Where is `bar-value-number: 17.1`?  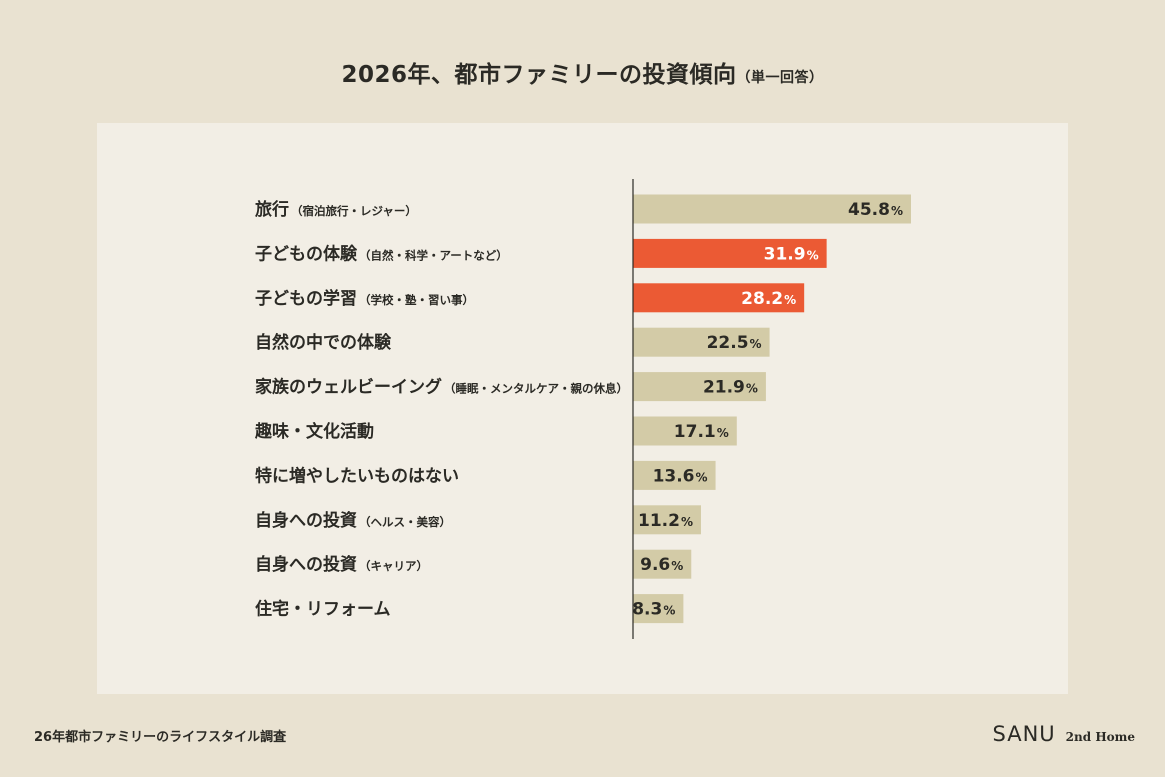 bar-value-number: 17.1 is located at coordinates (695, 432).